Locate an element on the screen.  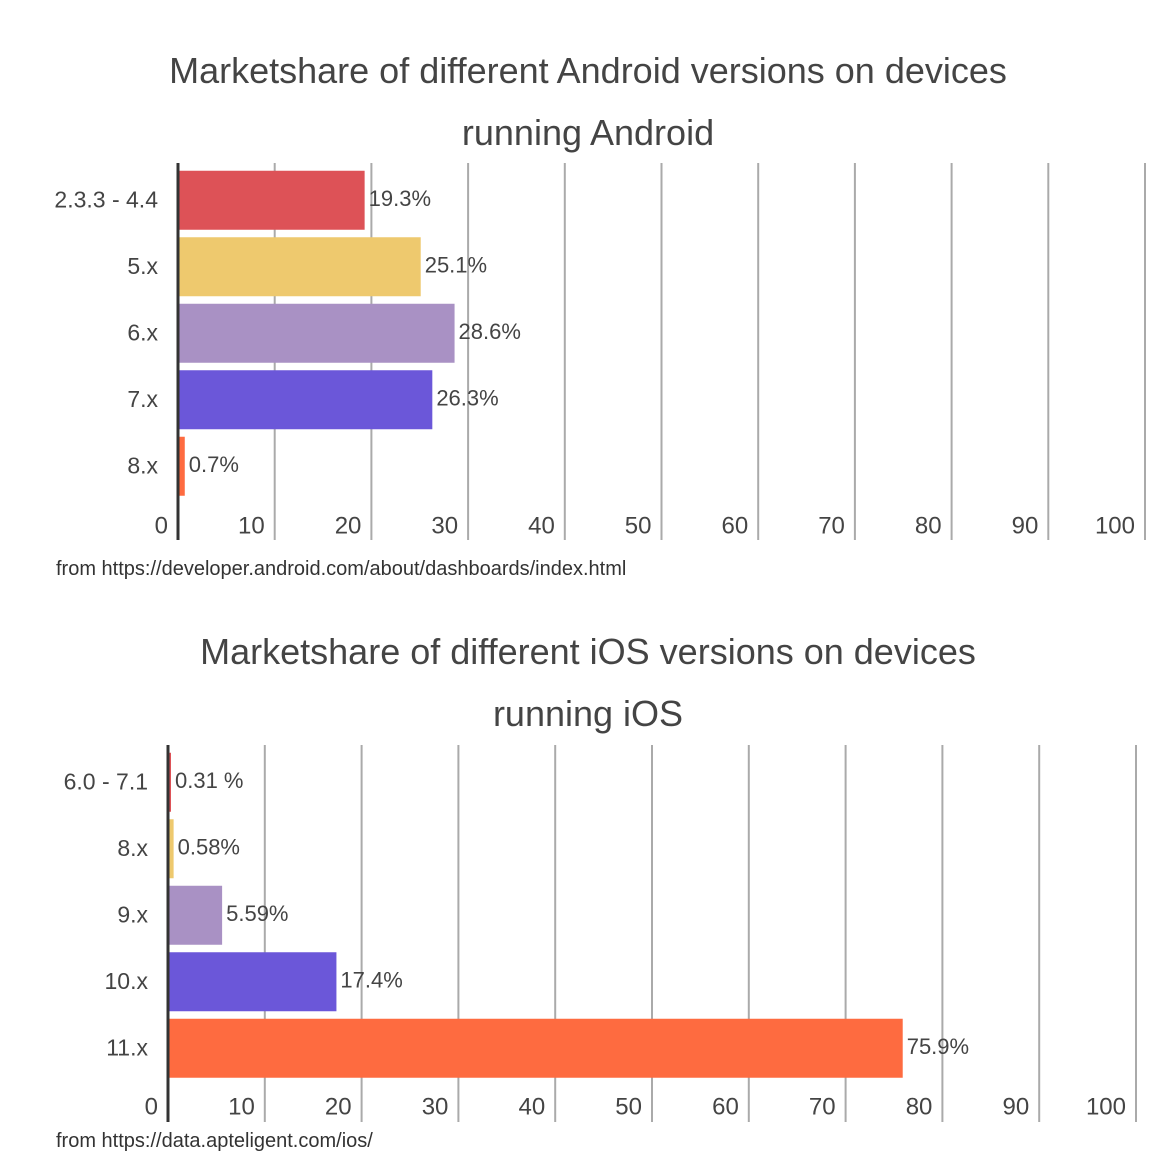
value-label: 28.6% is located at coordinates (490, 331).